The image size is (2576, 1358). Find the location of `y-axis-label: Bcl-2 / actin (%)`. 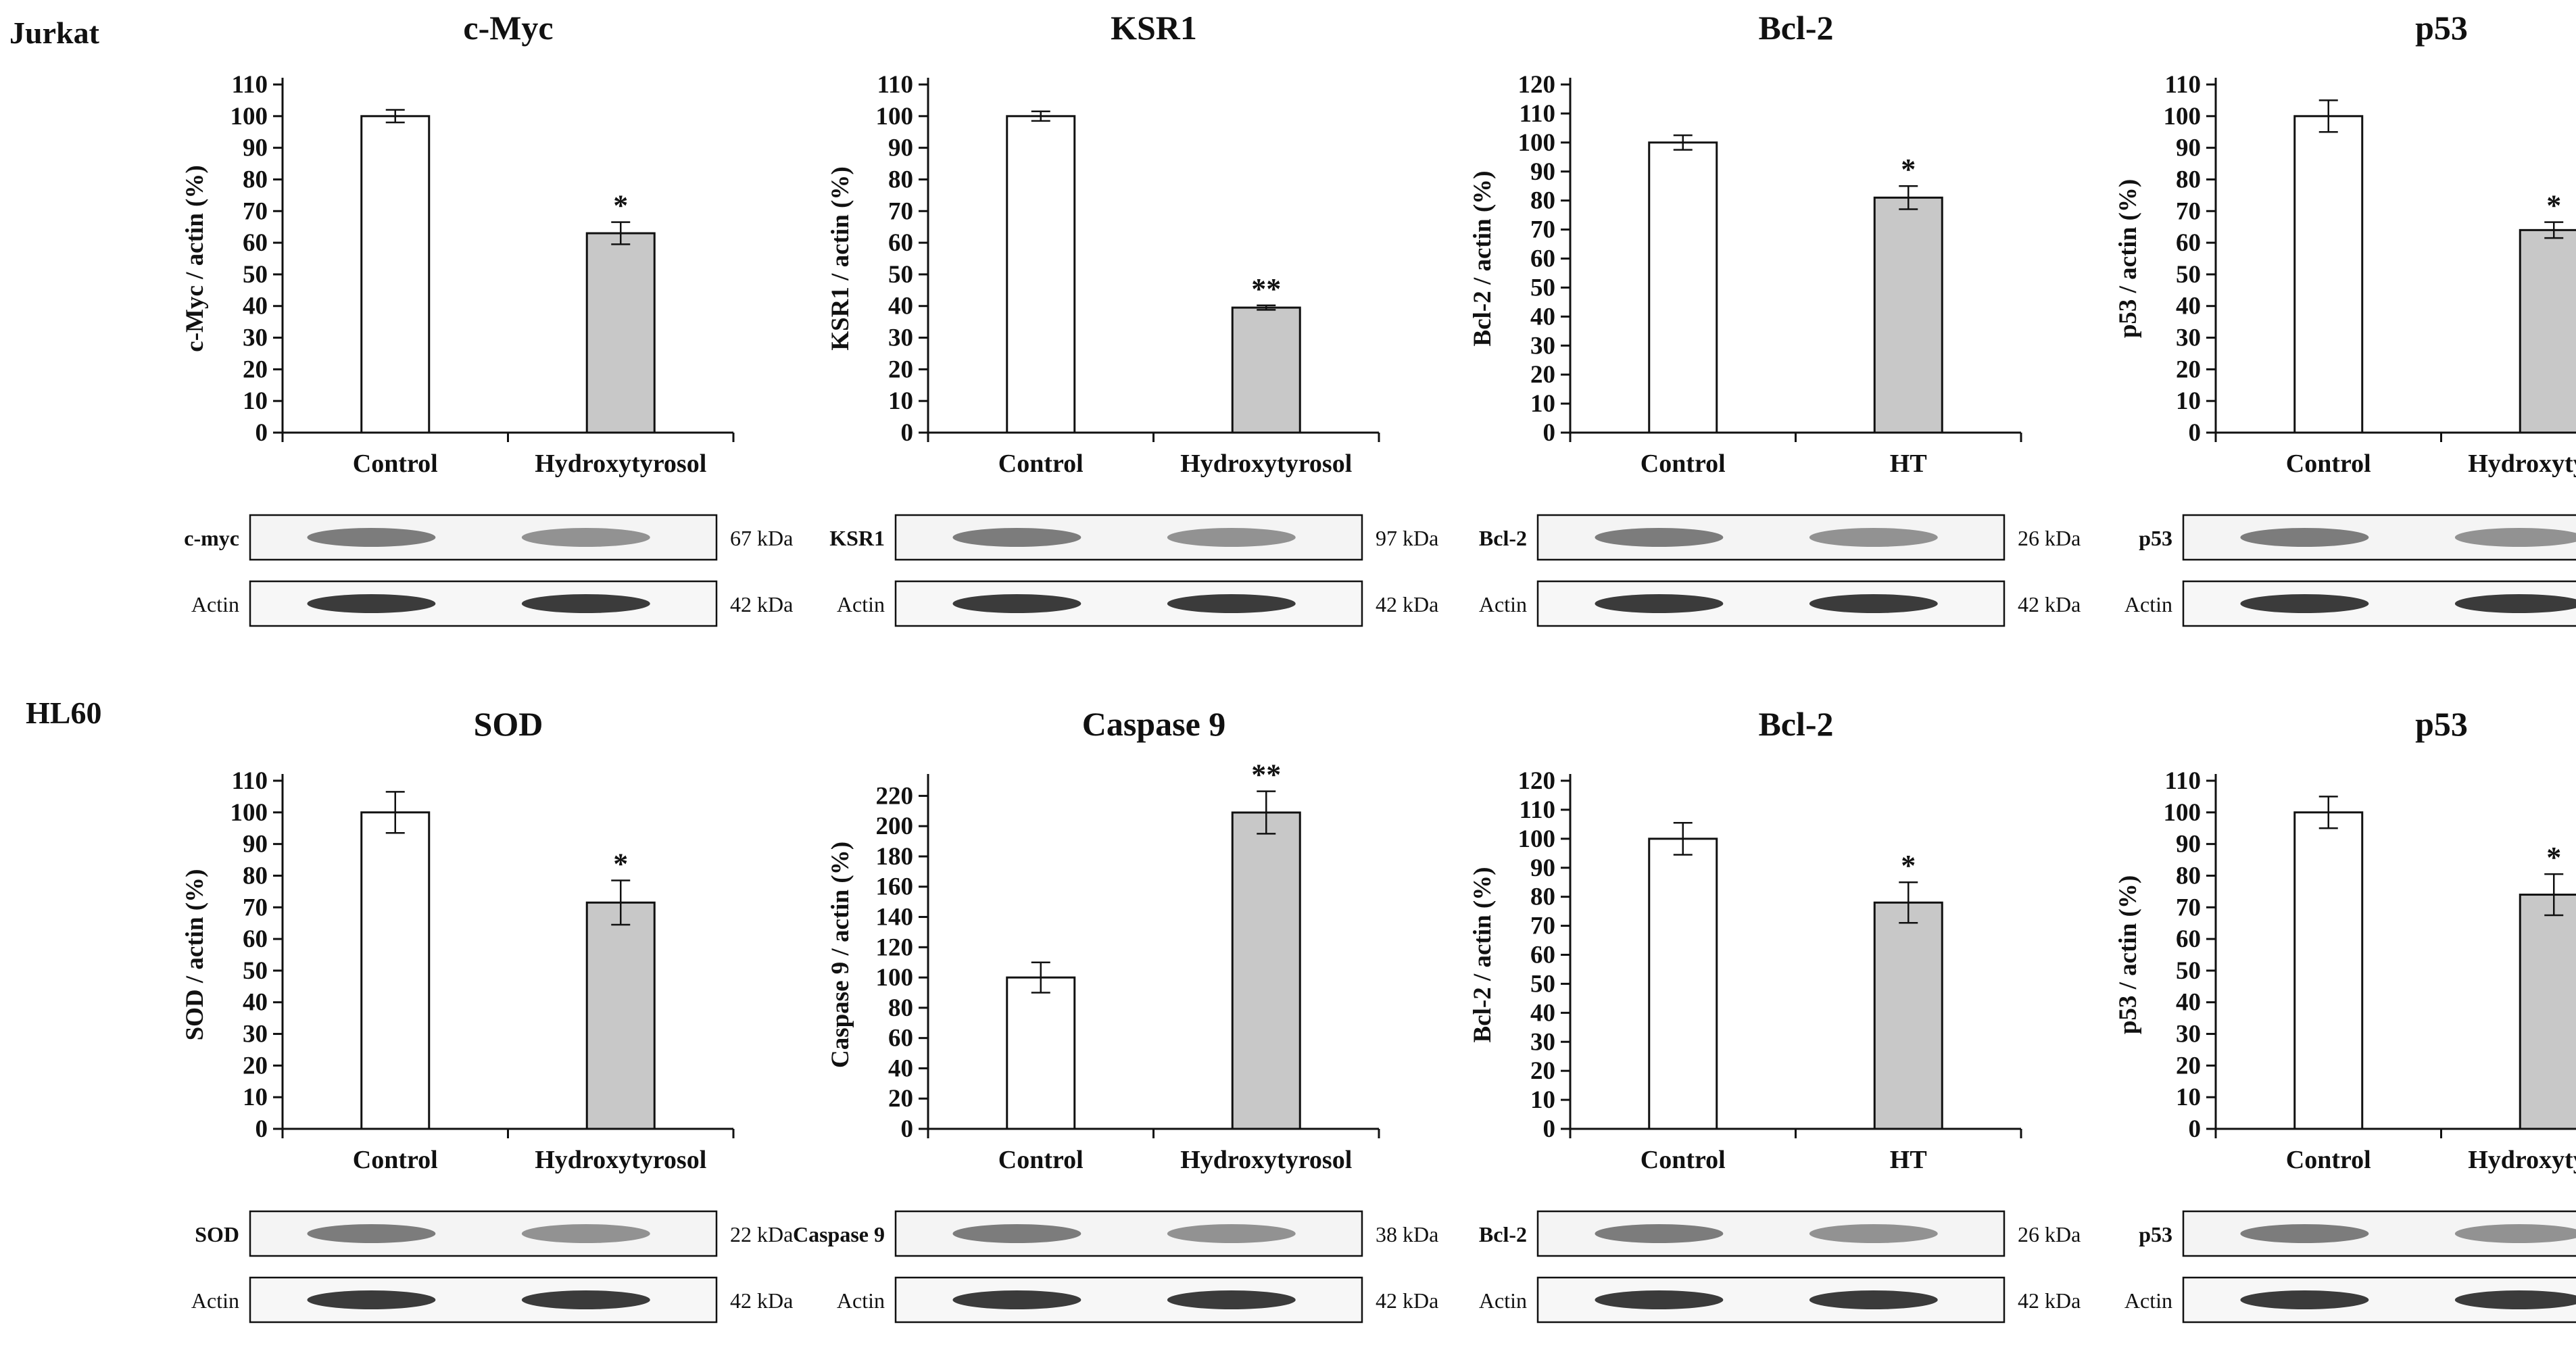

y-axis-label: Bcl-2 / actin (%) is located at coordinates (1483, 259).